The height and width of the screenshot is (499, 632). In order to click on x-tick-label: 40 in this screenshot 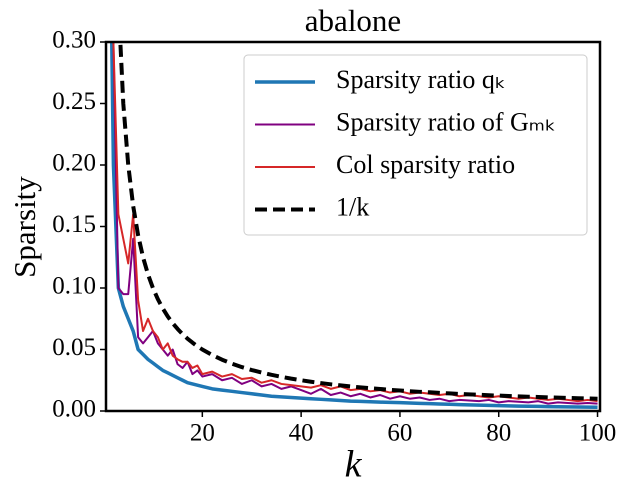, I will do `click(301, 433)`.